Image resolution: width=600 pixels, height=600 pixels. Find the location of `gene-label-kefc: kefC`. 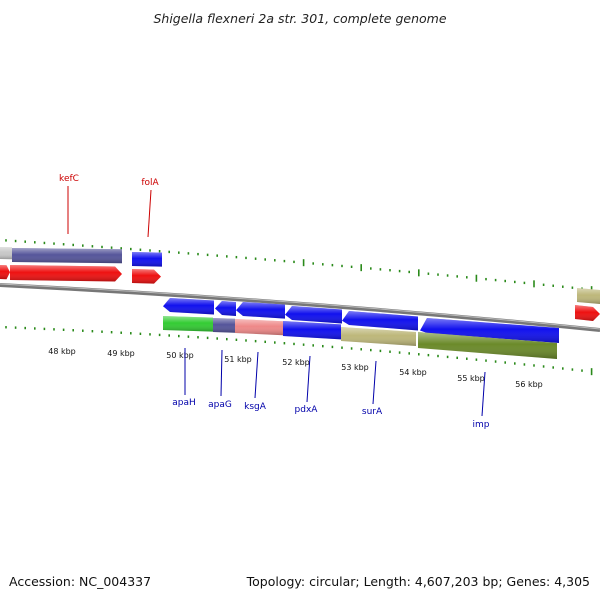

gene-label-kefc: kefC is located at coordinates (69, 179).